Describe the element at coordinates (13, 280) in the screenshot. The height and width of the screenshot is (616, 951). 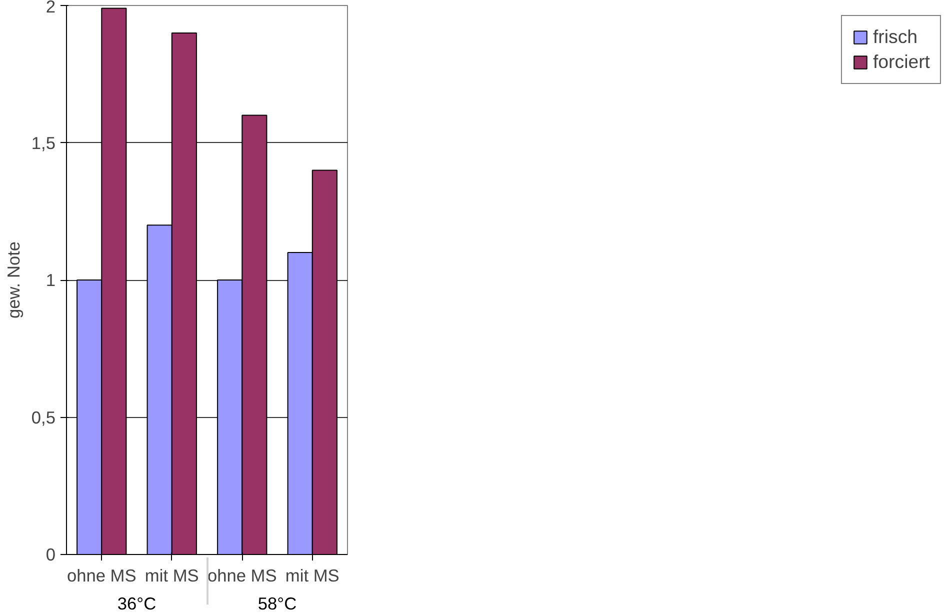
I see `y-axis-title: gew. Note` at that location.